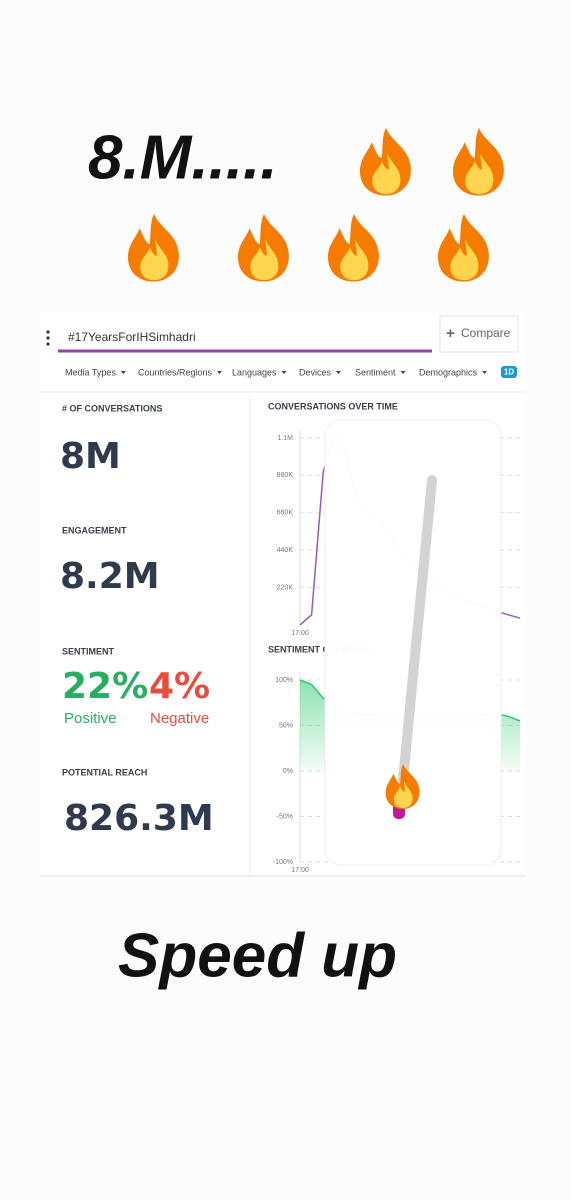  Describe the element at coordinates (450, 333) in the screenshot. I see `plus-icon: +` at that location.